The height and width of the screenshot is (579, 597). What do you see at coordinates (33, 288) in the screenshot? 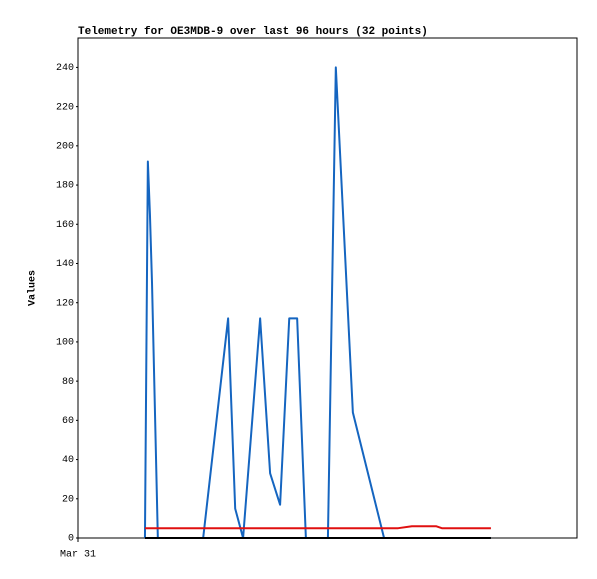
I see `y-axis-label: Values` at bounding box center [33, 288].